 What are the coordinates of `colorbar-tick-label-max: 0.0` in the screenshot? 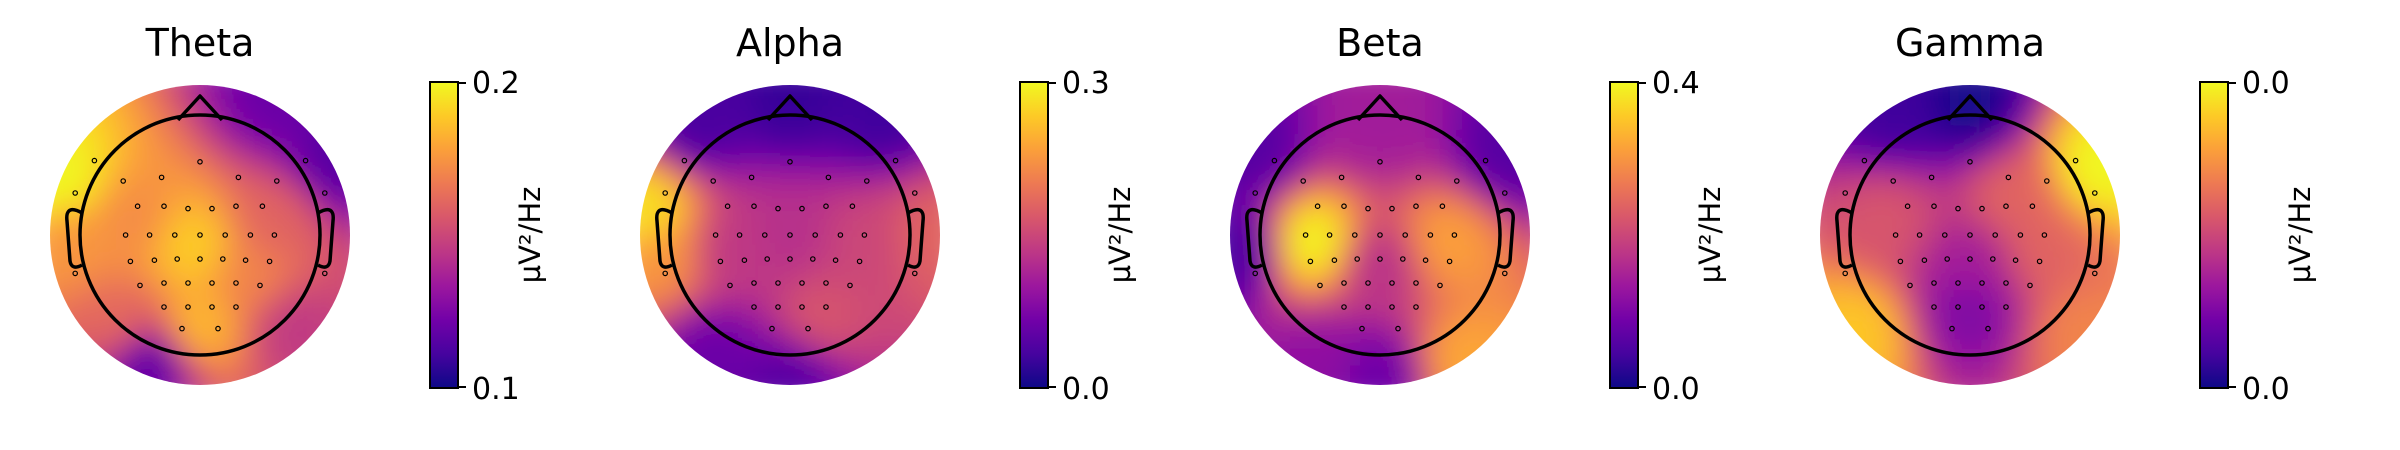 It's located at (2266, 83).